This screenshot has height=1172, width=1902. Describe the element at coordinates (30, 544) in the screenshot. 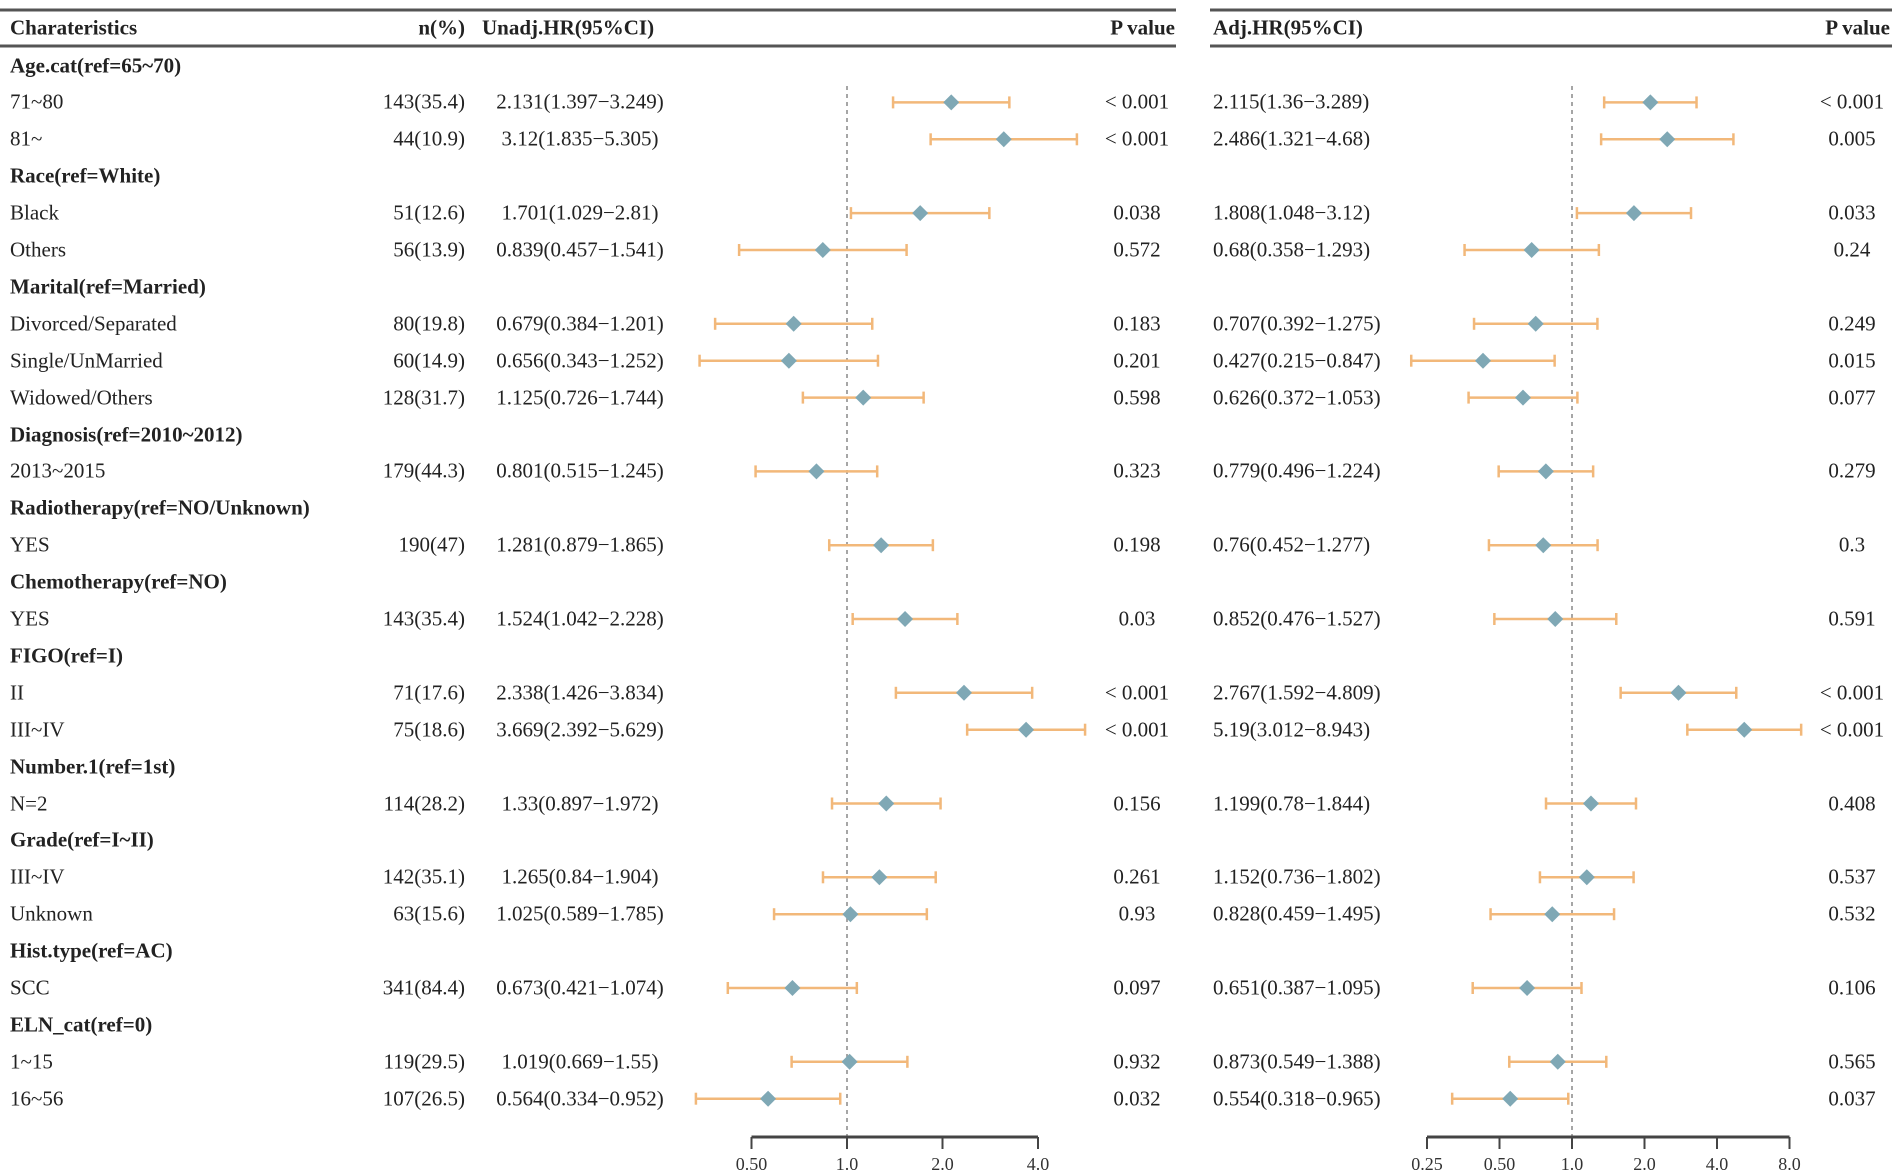

I see `row-label: YES` at that location.